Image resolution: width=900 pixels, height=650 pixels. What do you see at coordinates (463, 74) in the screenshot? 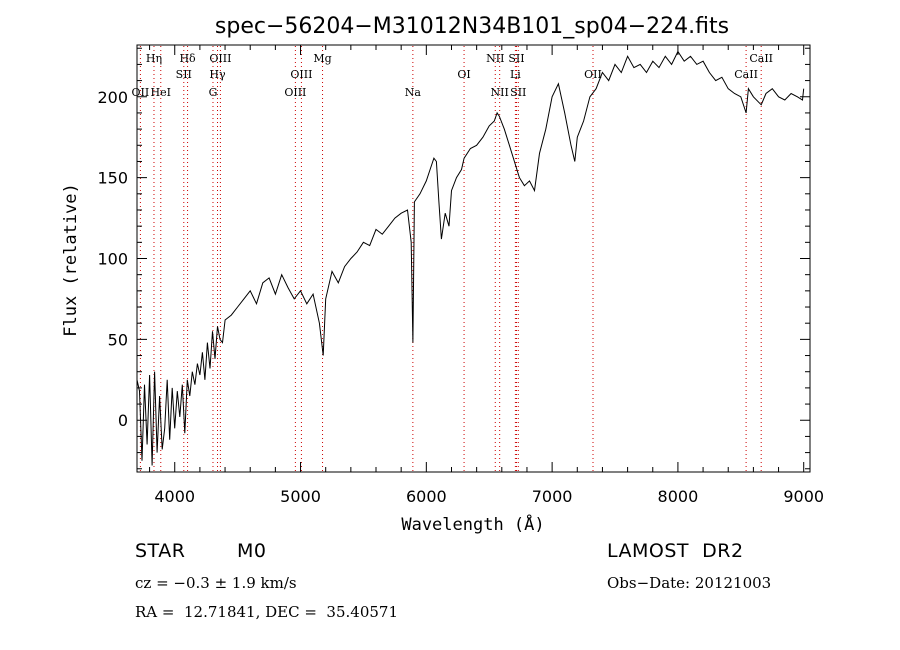
I see `line-marker-label: OI` at bounding box center [463, 74].